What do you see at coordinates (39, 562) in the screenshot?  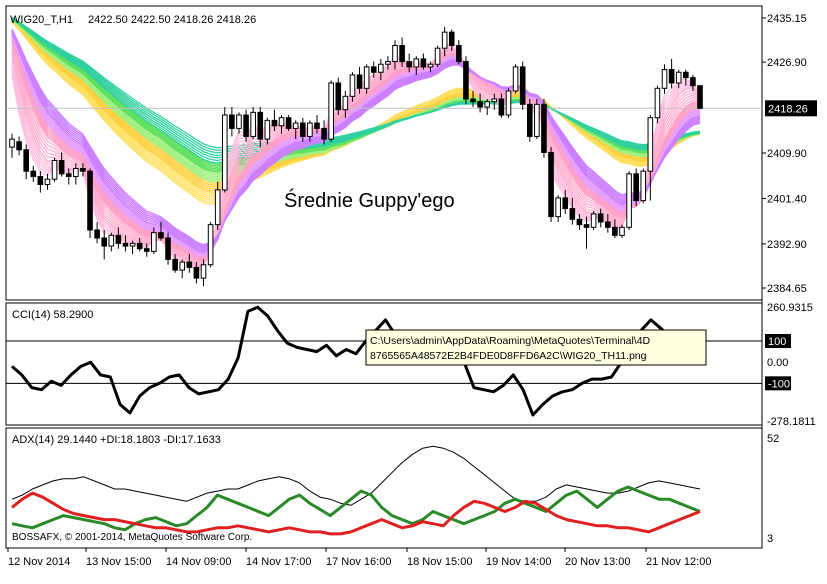 I see `time-tick-label: 12 Nov 2014` at bounding box center [39, 562].